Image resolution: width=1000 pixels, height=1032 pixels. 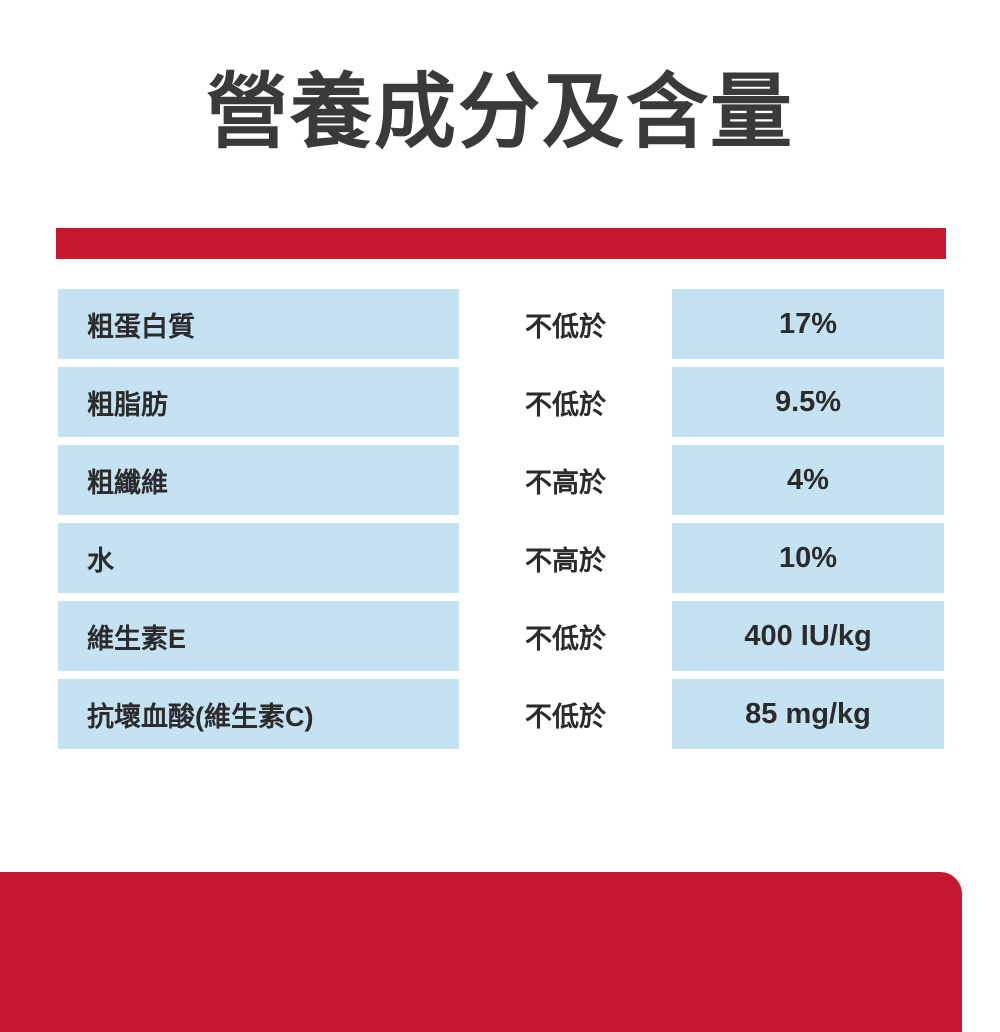 I want to click on nutrient-value-label: 4%, so click(x=808, y=479).